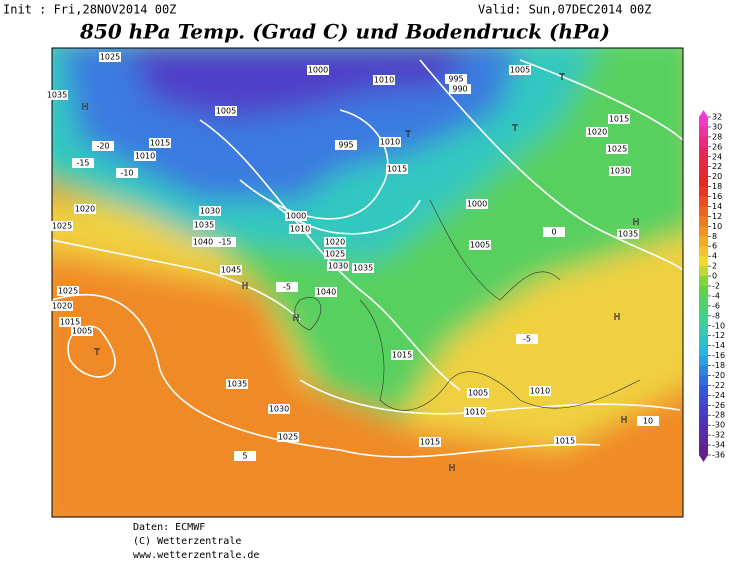 The height and width of the screenshot is (565, 732). Describe the element at coordinates (89, 10) in the screenshot. I see `init-time: Init : Fri,28NOV2014 00Z` at that location.